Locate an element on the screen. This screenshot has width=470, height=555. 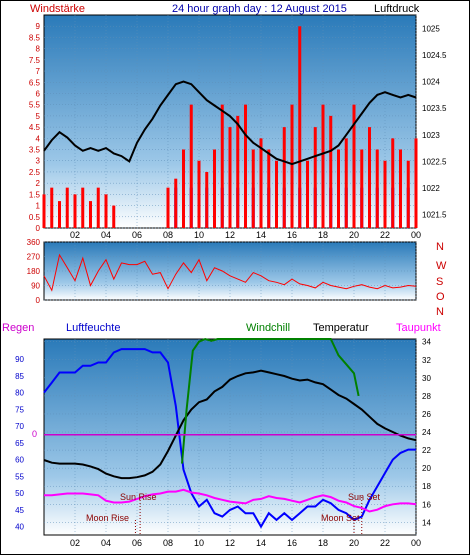
y-tick-label-left: 7 is located at coordinates (38, 71).